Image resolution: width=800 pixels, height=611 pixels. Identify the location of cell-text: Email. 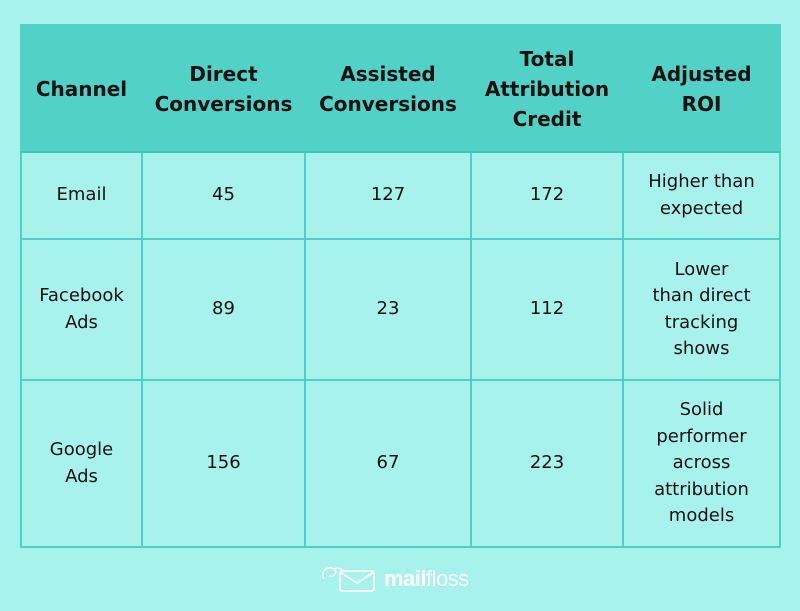
(81, 195).